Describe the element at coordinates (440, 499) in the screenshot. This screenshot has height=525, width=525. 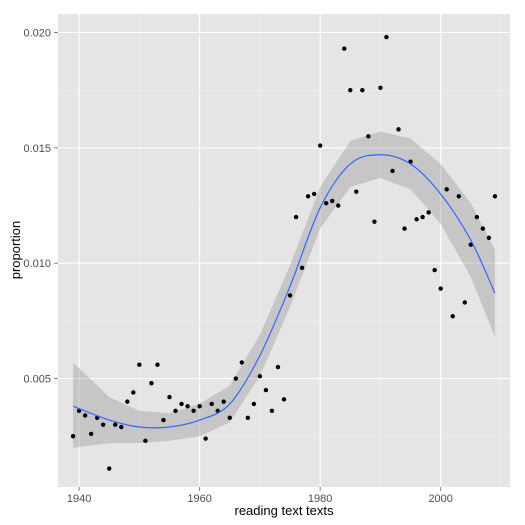
I see `x-tick-label-3: 2000` at that location.